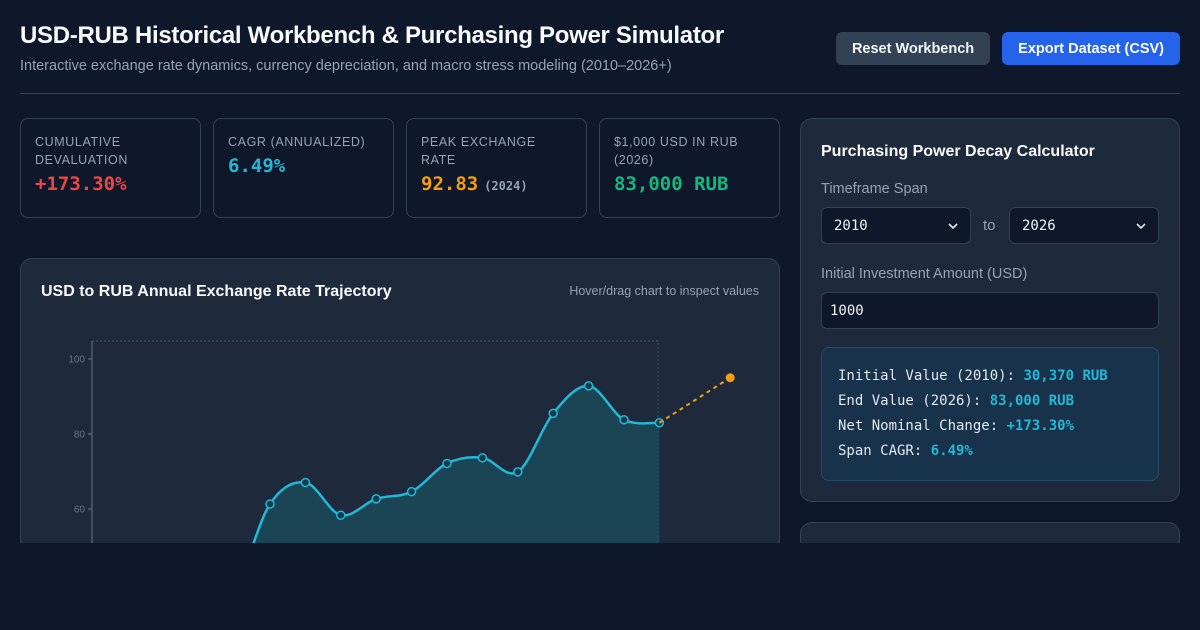 Image resolution: width=1200 pixels, height=630 pixels. What do you see at coordinates (956, 401) in the screenshot?
I see `result-end-value: End Value (2026): 83,000 RUB` at bounding box center [956, 401].